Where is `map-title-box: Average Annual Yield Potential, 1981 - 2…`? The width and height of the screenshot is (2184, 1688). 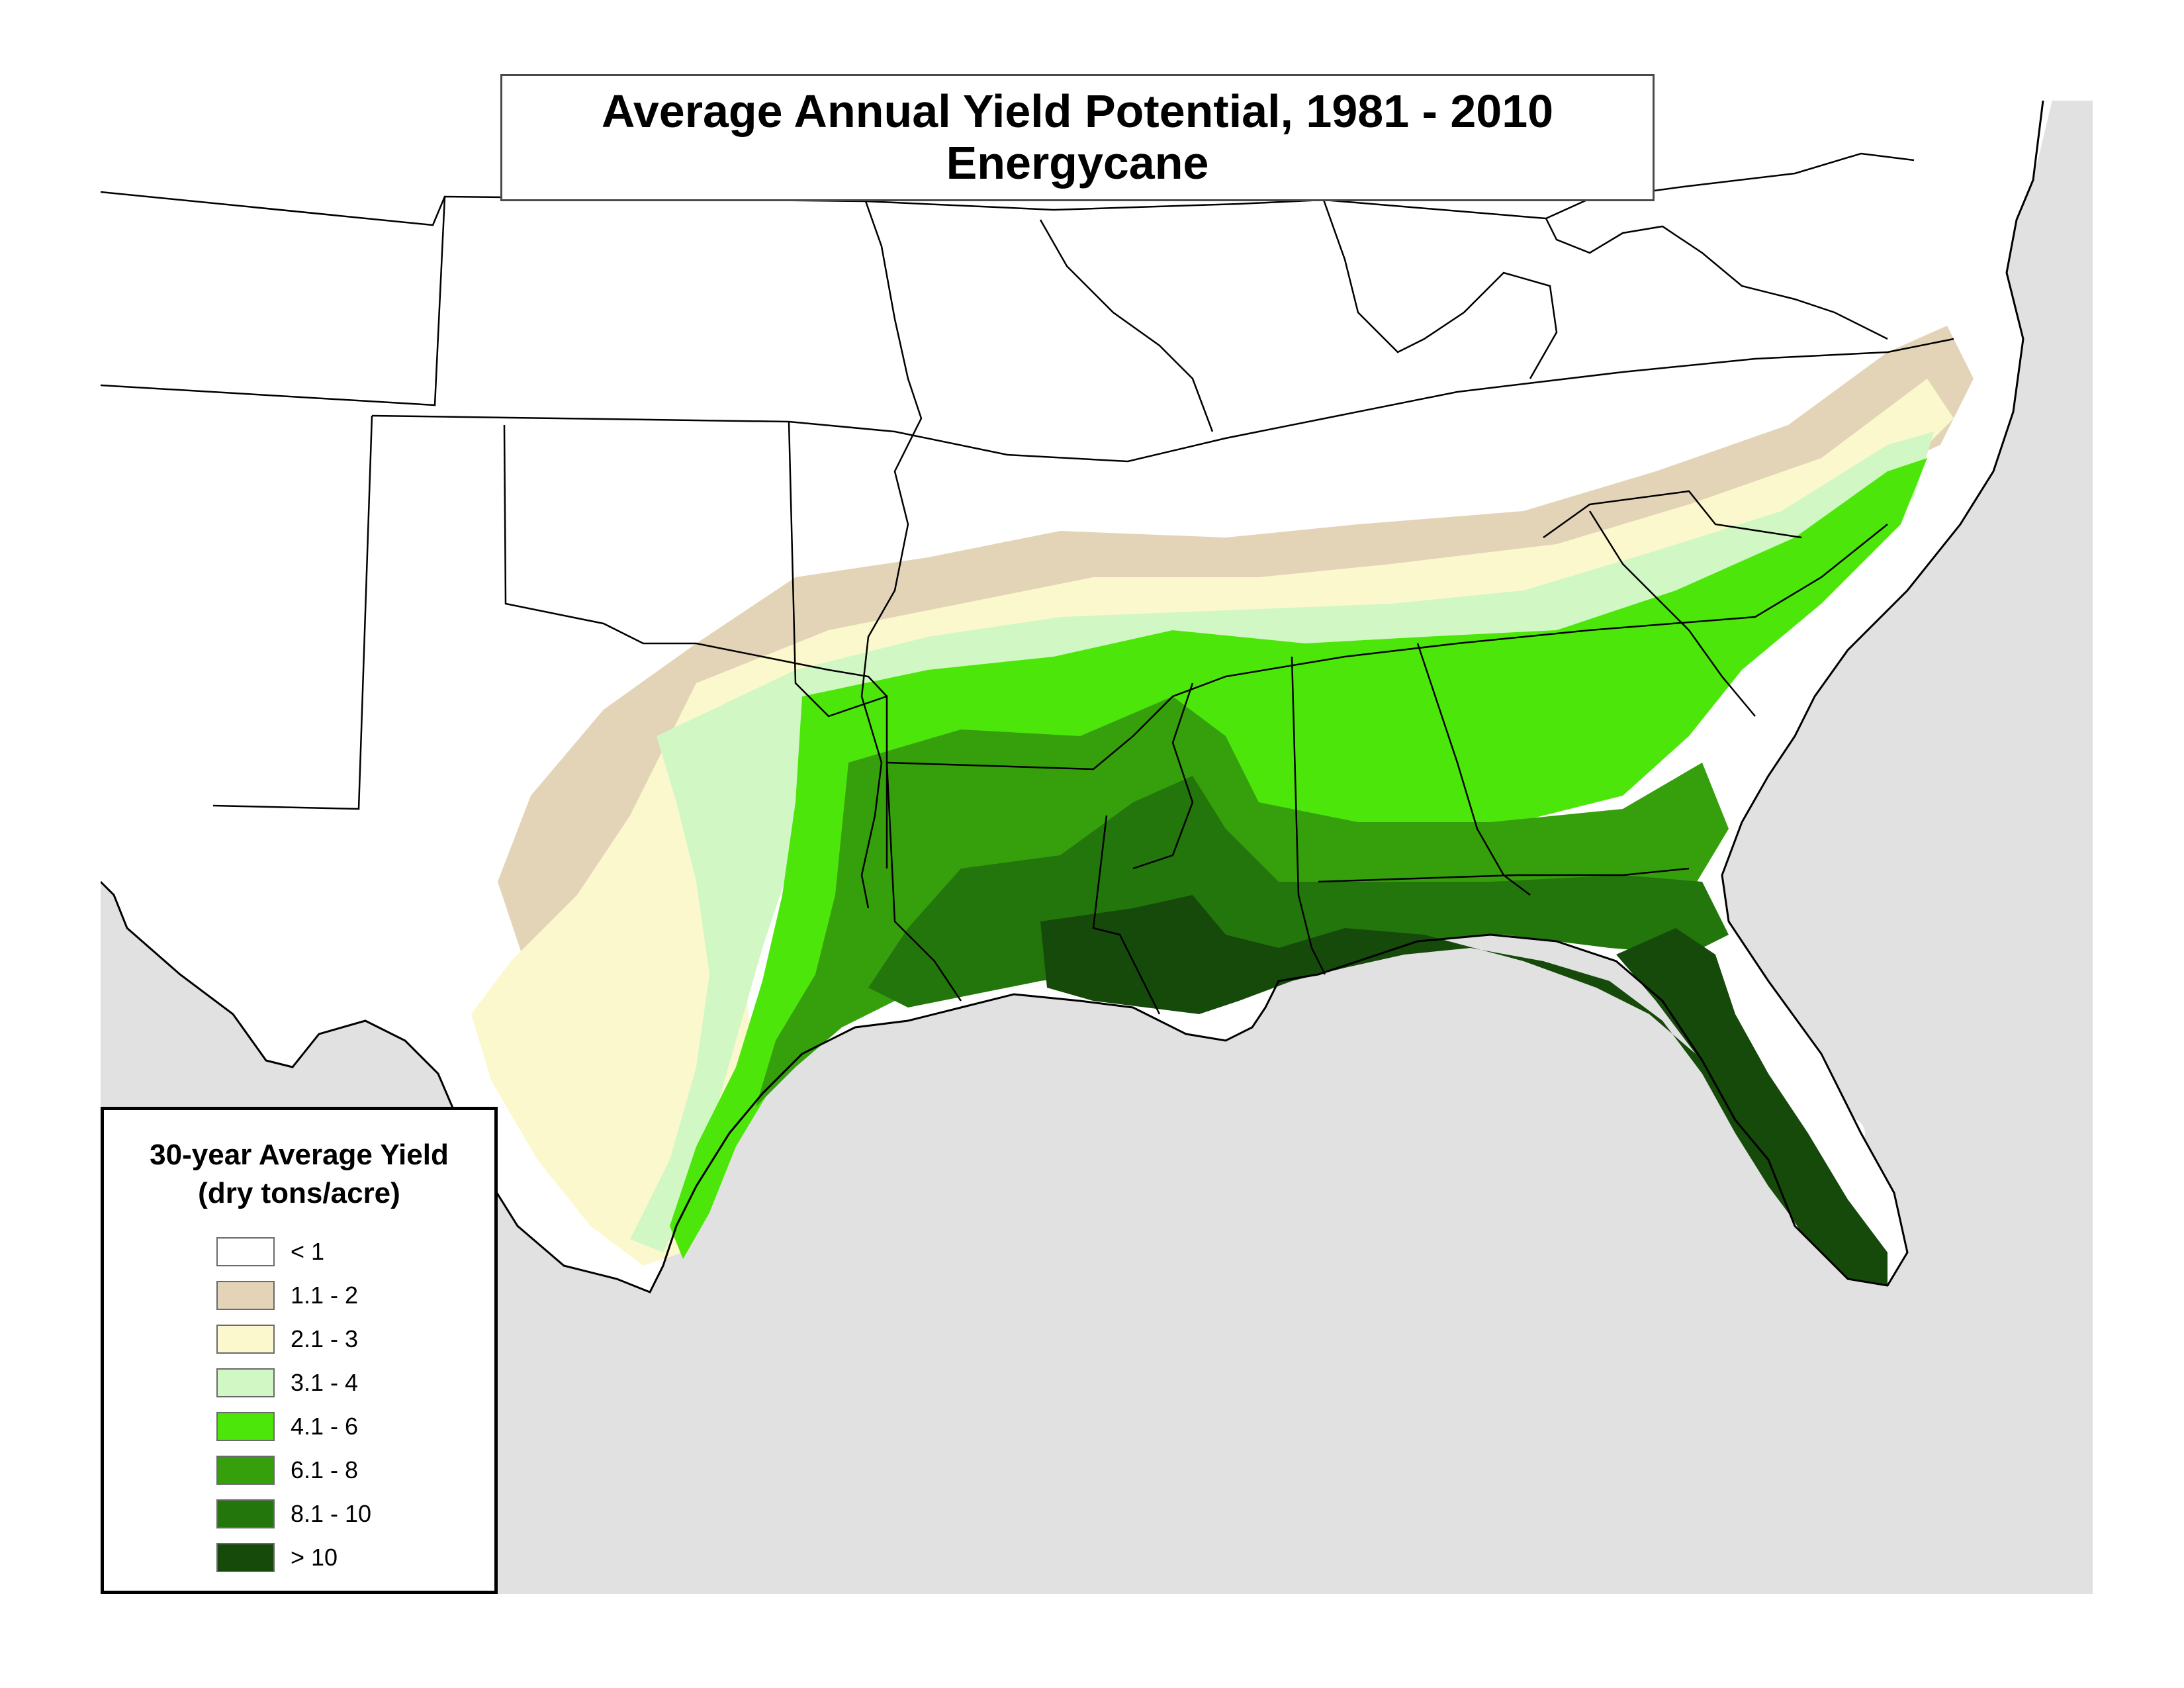 map-title-box: Average Annual Yield Potential, 1981 - 2… is located at coordinates (1077, 137).